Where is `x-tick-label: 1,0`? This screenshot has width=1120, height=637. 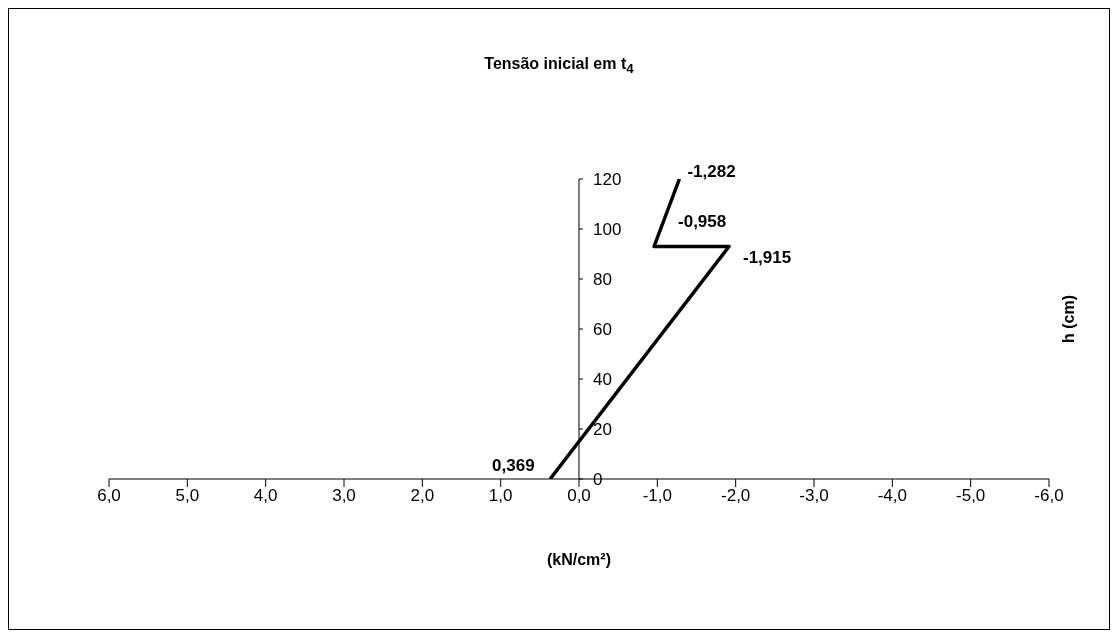 x-tick-label: 1,0 is located at coordinates (500, 496).